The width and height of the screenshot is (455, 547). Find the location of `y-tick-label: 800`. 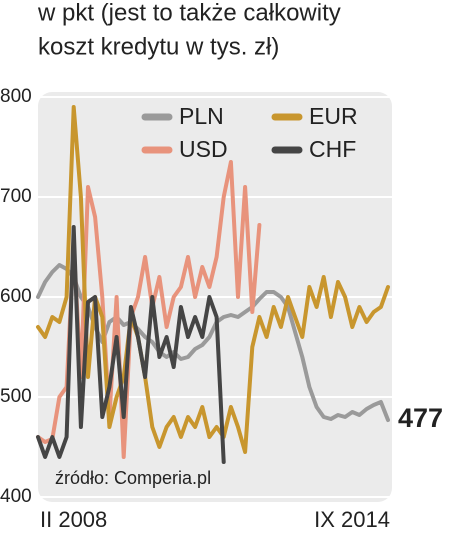

y-tick-label: 800 is located at coordinates (16, 96).